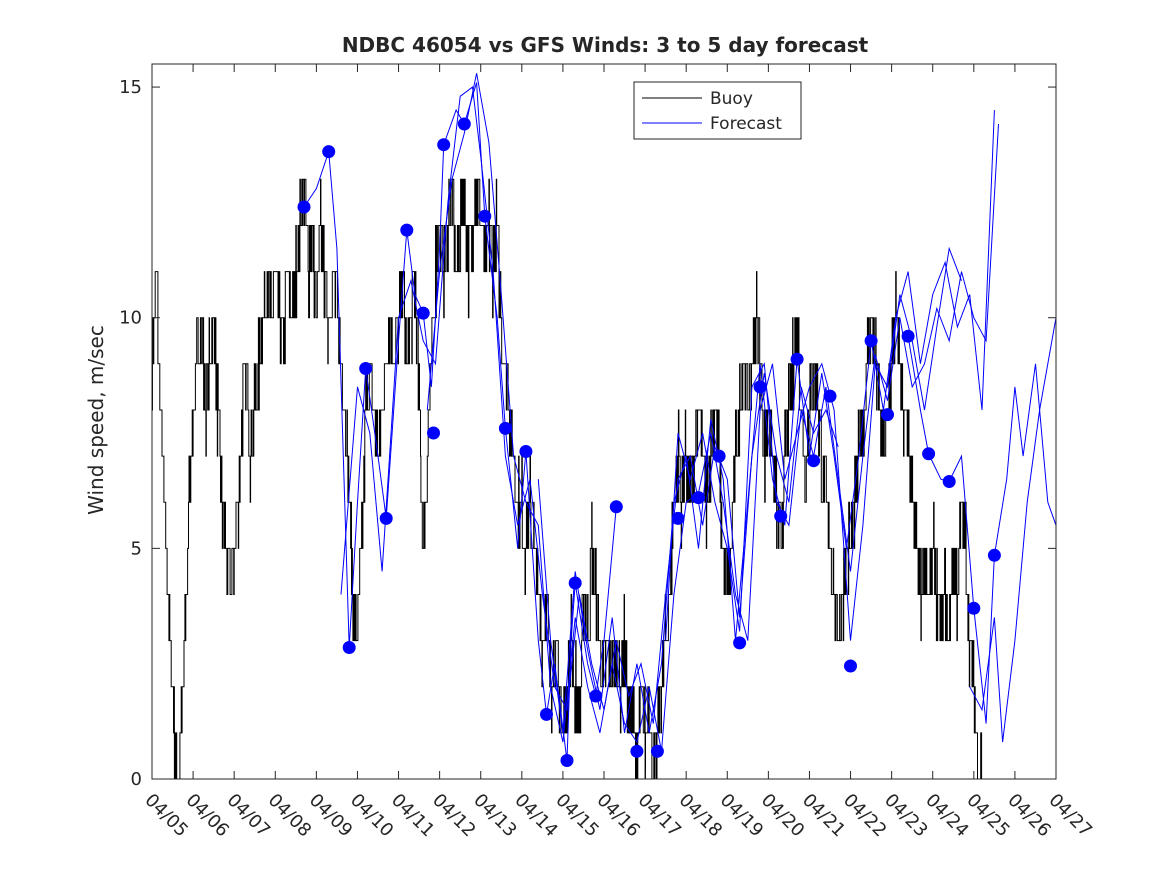  Describe the element at coordinates (130, 87) in the screenshot. I see `y-tick-label: 15` at that location.